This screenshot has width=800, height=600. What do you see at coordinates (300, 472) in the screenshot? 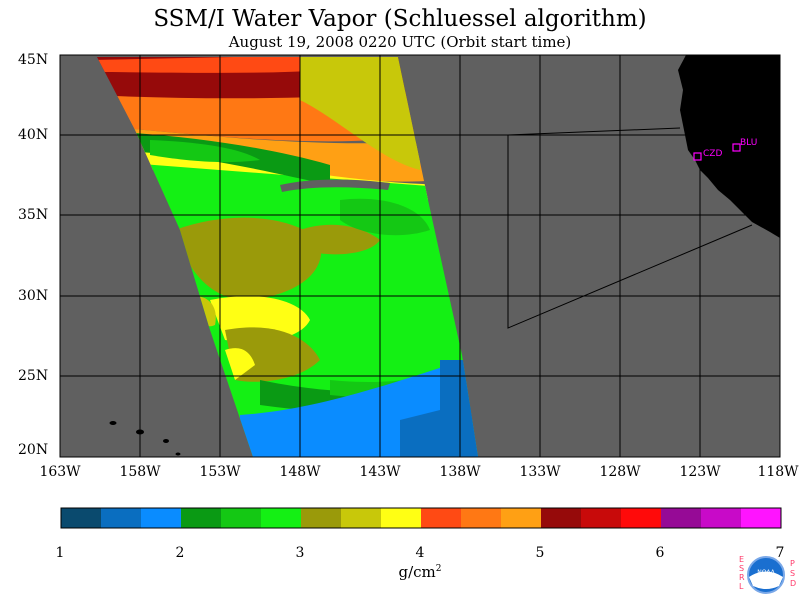
I see `lon-label: 148W` at bounding box center [300, 472].